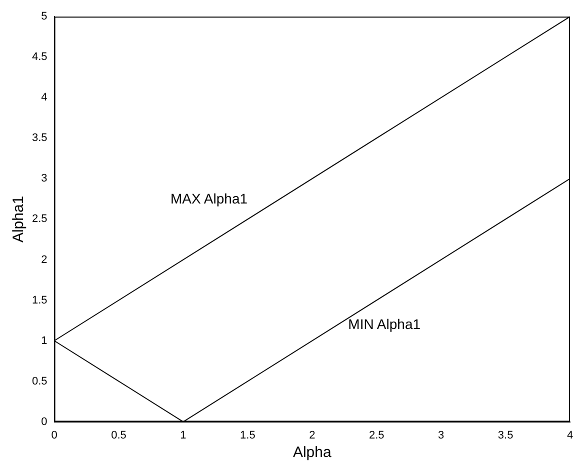 This screenshot has height=470, width=584. What do you see at coordinates (384, 324) in the screenshot?
I see `series-label: MIN Alpha1` at bounding box center [384, 324].